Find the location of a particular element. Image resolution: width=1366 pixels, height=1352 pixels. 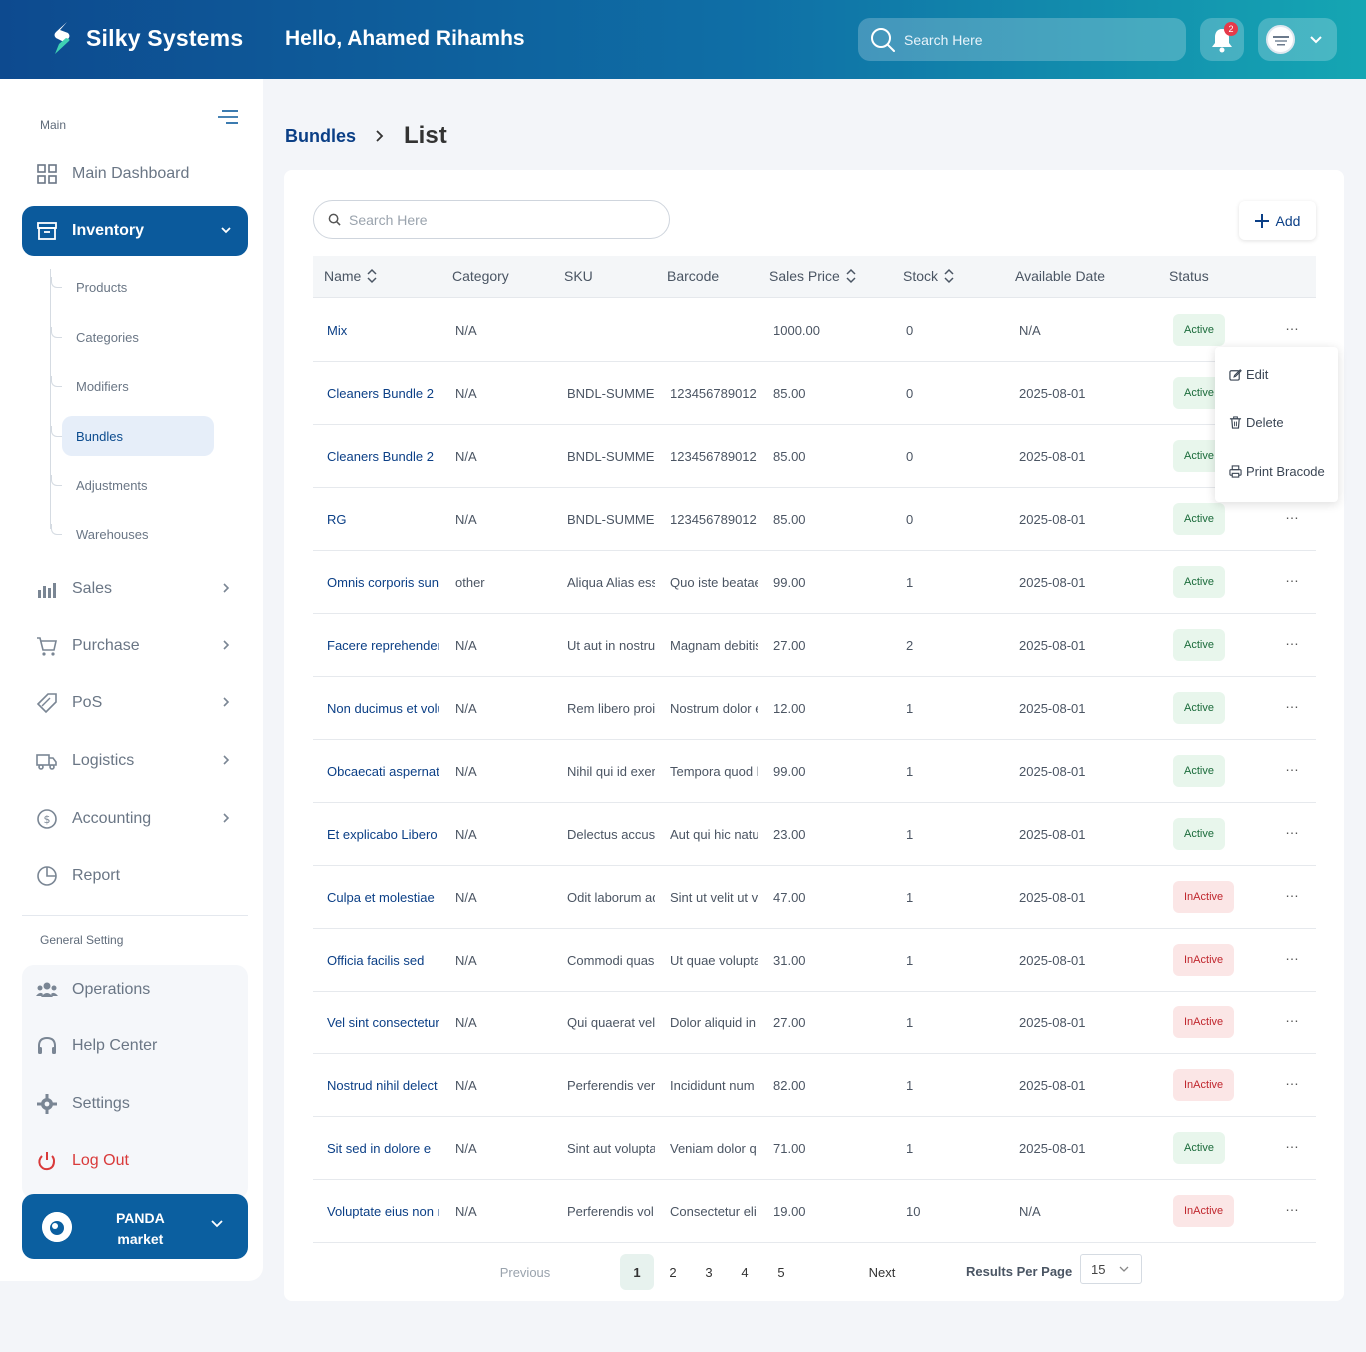

page-button-2: 2 is located at coordinates (673, 1272).